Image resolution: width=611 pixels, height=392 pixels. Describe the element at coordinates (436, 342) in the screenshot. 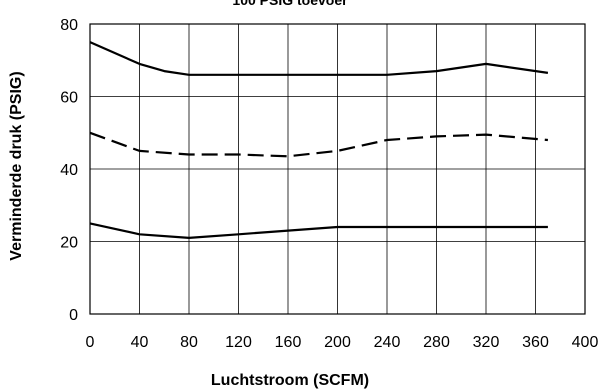

I see `x-tick-label: 280` at that location.